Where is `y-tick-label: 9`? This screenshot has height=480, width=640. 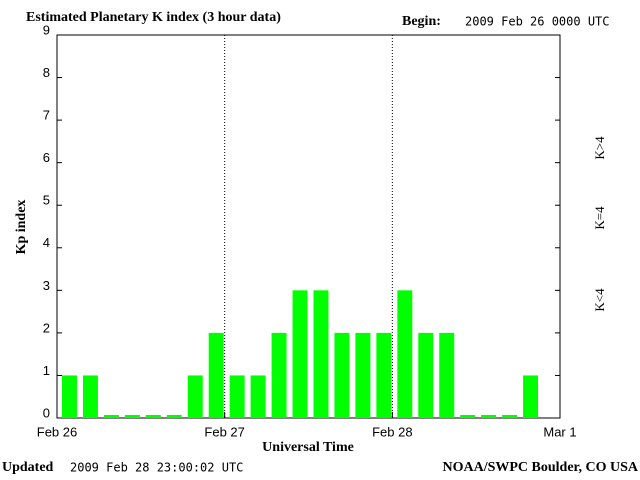 y-tick-label: 9 is located at coordinates (46, 29).